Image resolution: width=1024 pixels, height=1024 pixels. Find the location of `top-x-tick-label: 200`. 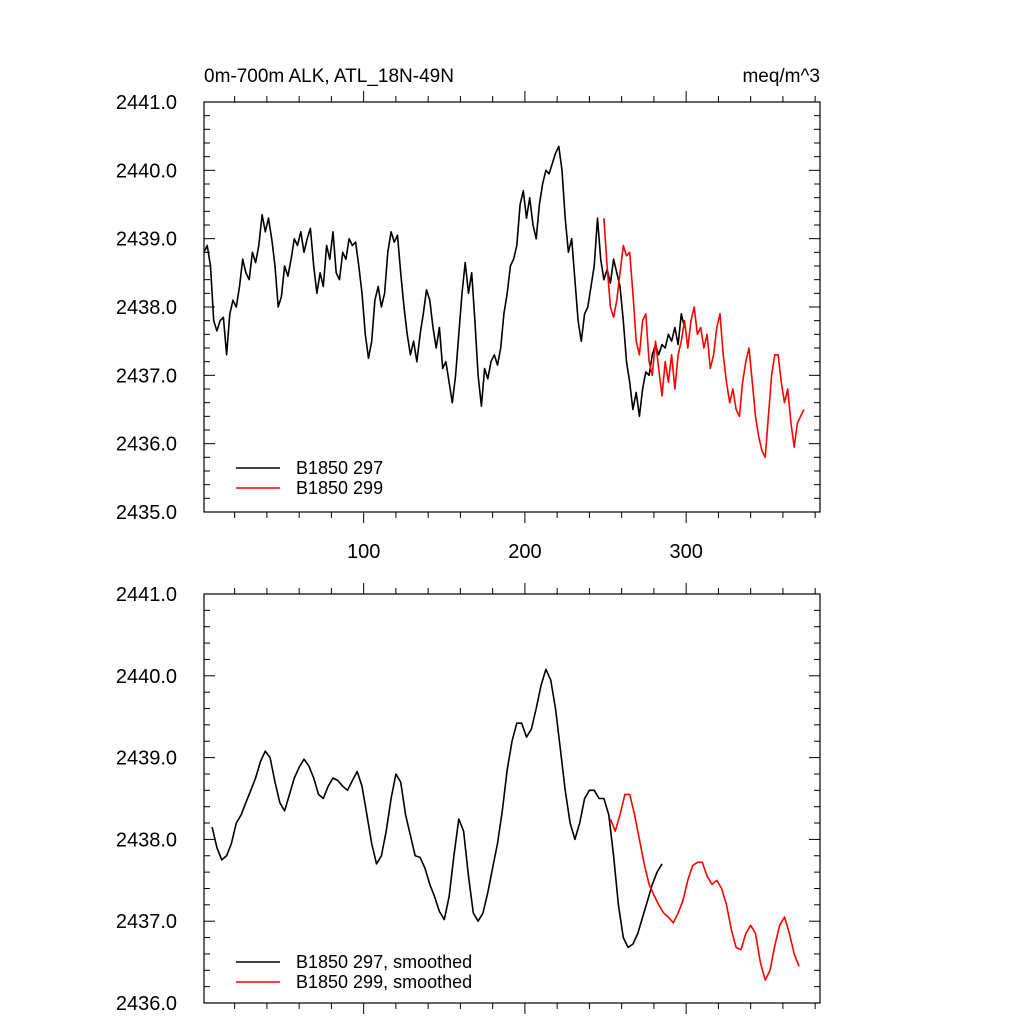

top-x-tick-label: 200 is located at coordinates (524, 552).